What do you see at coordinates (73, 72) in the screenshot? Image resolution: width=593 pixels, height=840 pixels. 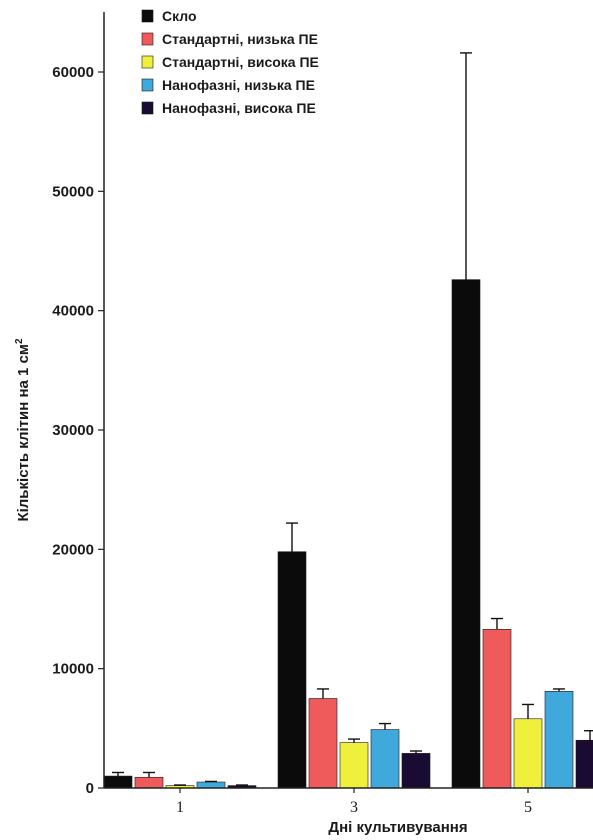 I see `y-tick-label-60000: 60000` at bounding box center [73, 72].